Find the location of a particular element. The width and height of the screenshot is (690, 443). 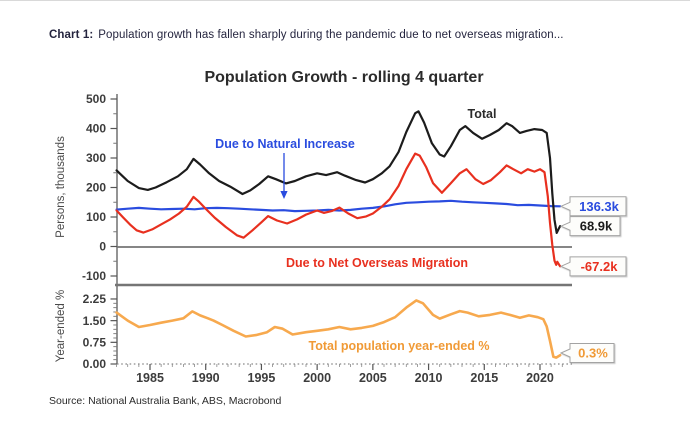

callout-box-136-3k is located at coordinates (593, 206).